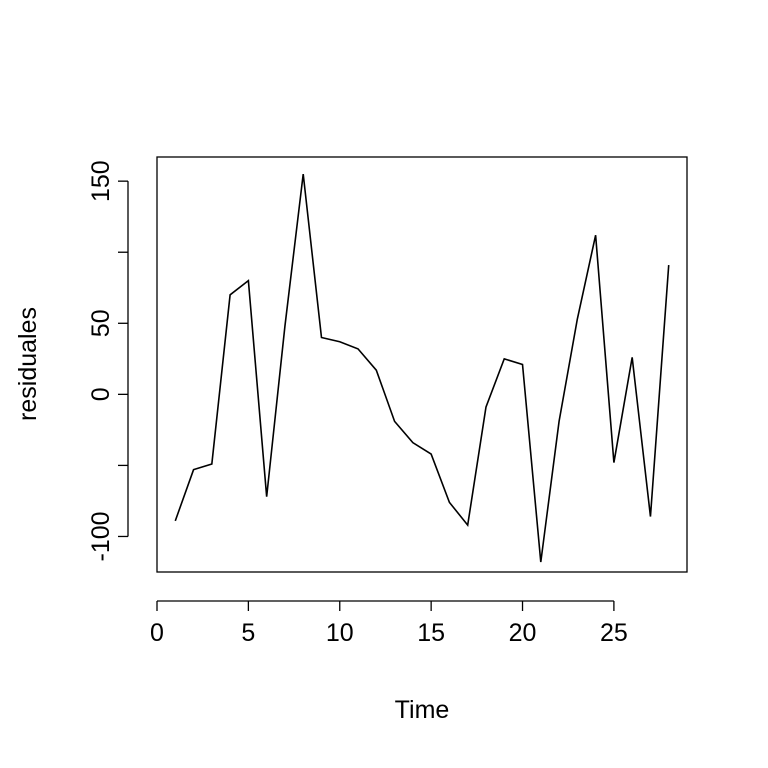  Describe the element at coordinates (101, 536) in the screenshot. I see `y-tick-label: -100` at that location.